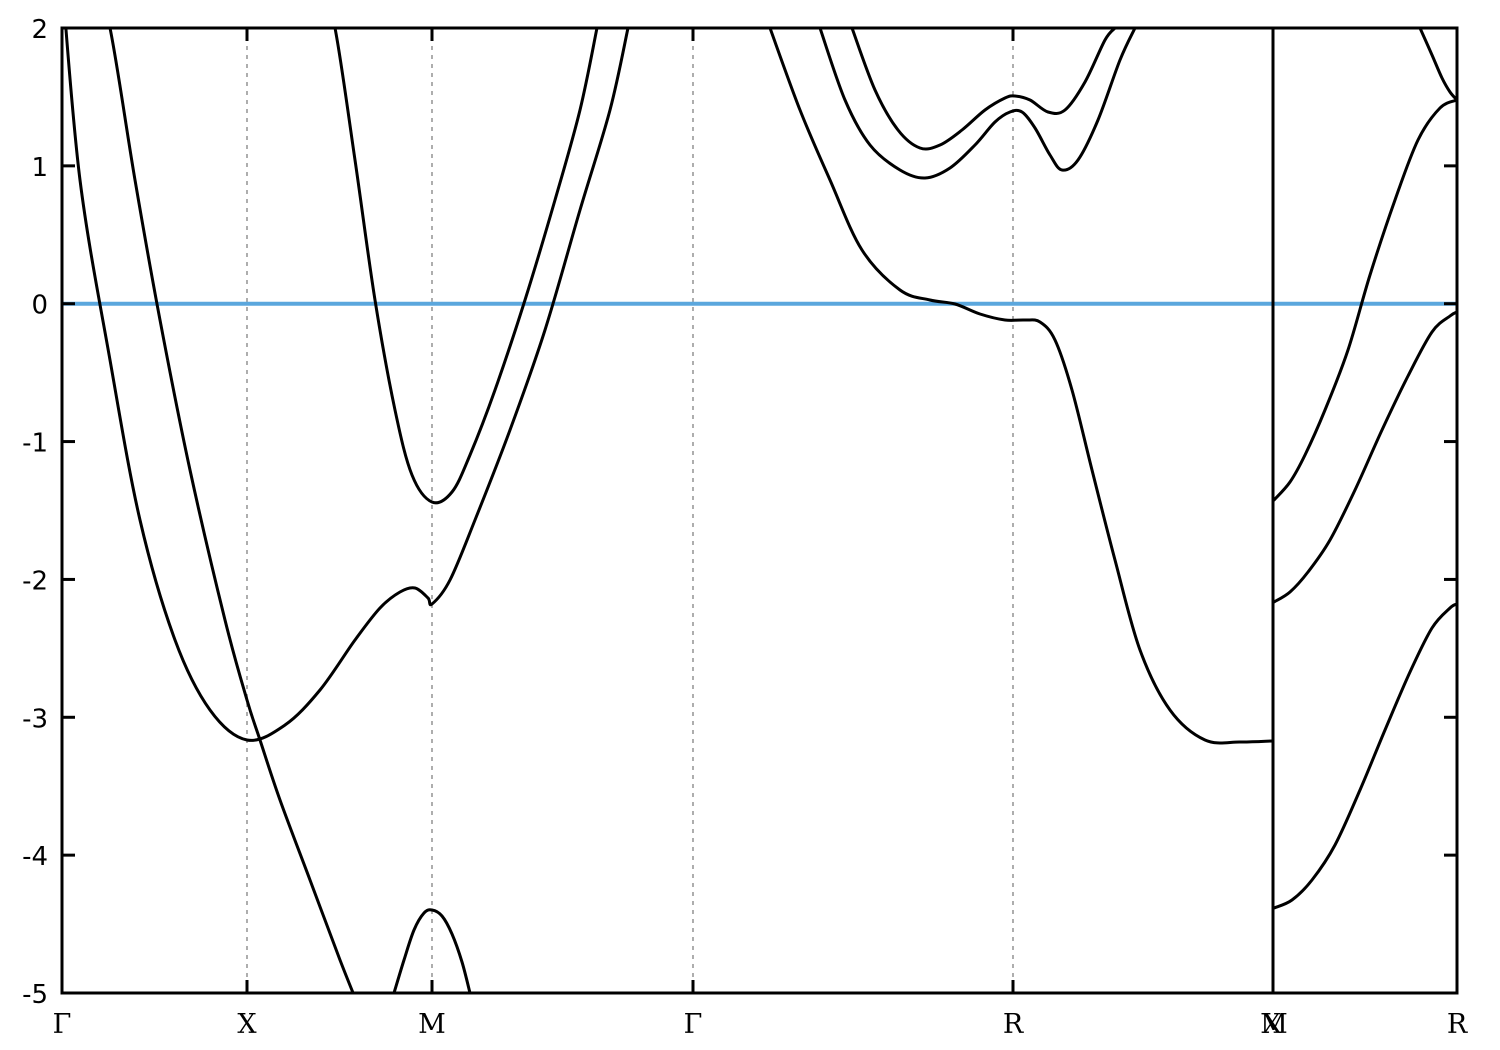 This screenshot has height=1050, width=1500. What do you see at coordinates (35, 995) in the screenshot?
I see `y-tick-label: -5` at bounding box center [35, 995].